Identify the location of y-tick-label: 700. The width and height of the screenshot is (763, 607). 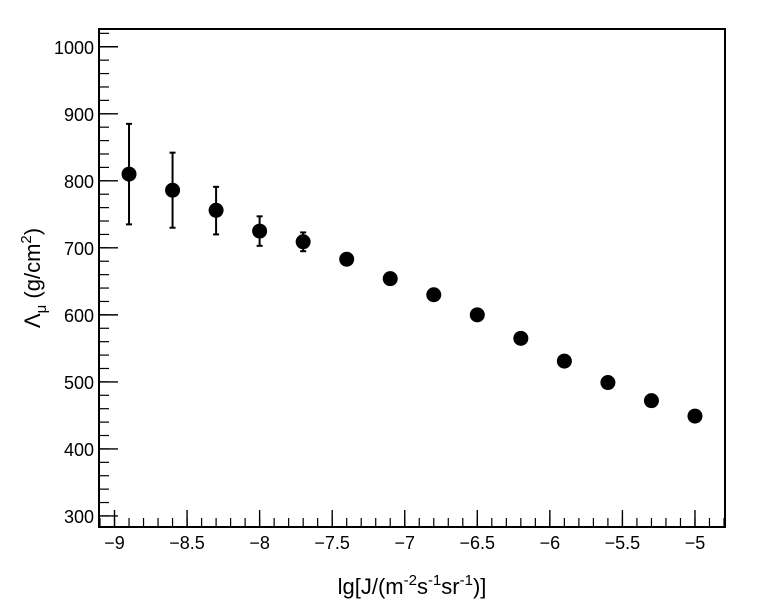
(79, 249).